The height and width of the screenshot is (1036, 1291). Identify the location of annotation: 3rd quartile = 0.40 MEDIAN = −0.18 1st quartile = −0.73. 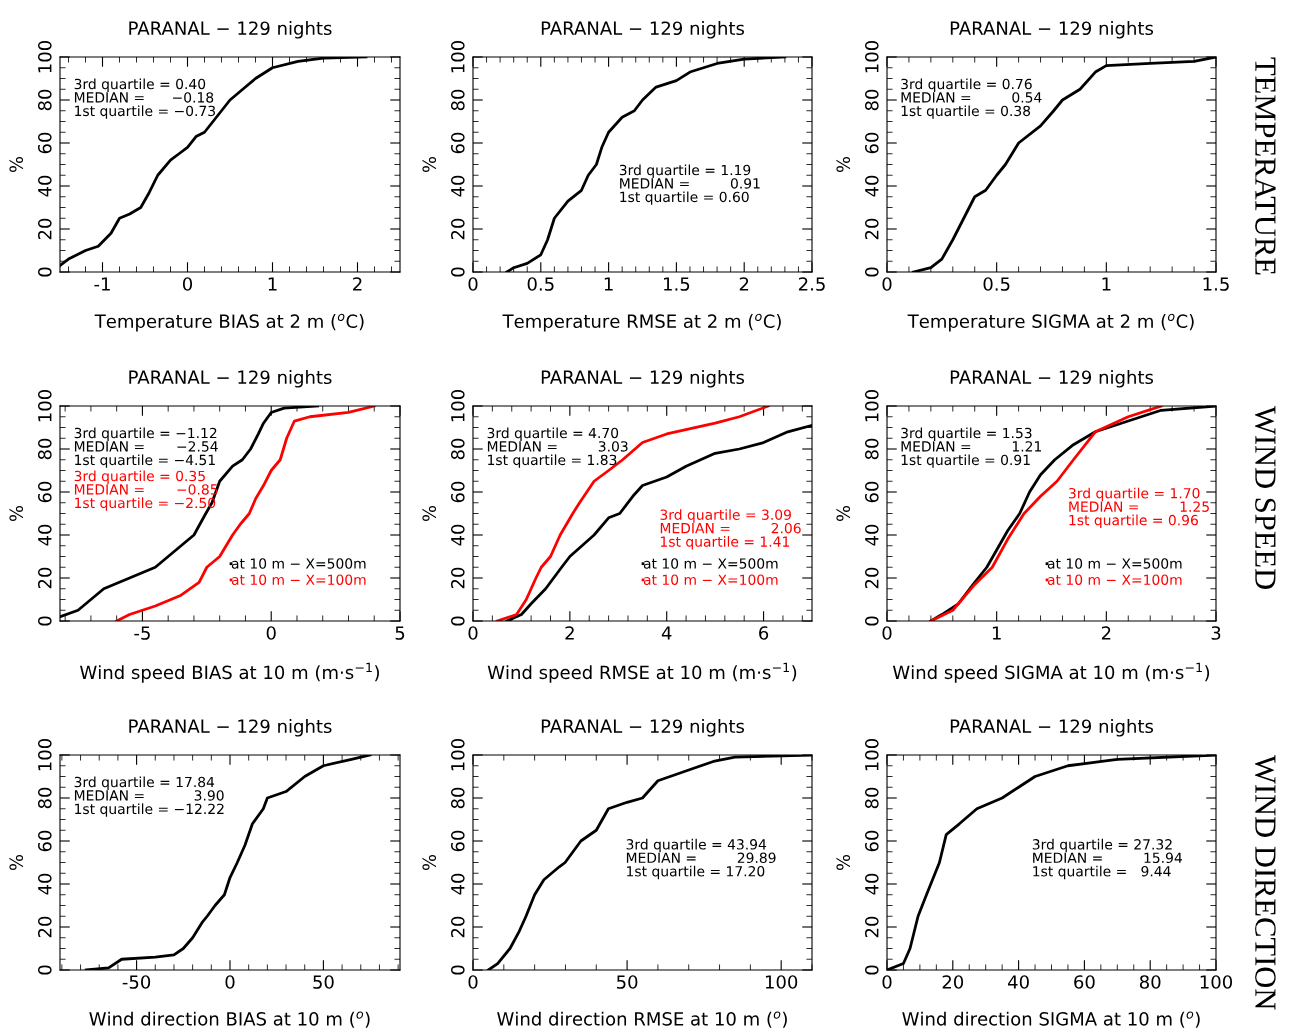
(144, 98).